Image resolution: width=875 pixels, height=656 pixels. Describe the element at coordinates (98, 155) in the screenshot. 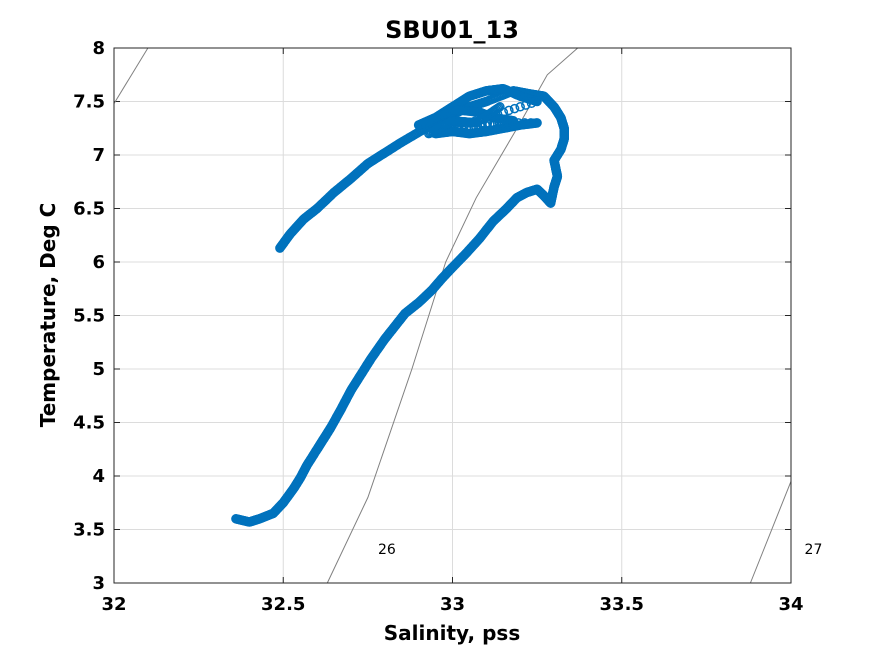

I see `y-tick-label: 7` at that location.